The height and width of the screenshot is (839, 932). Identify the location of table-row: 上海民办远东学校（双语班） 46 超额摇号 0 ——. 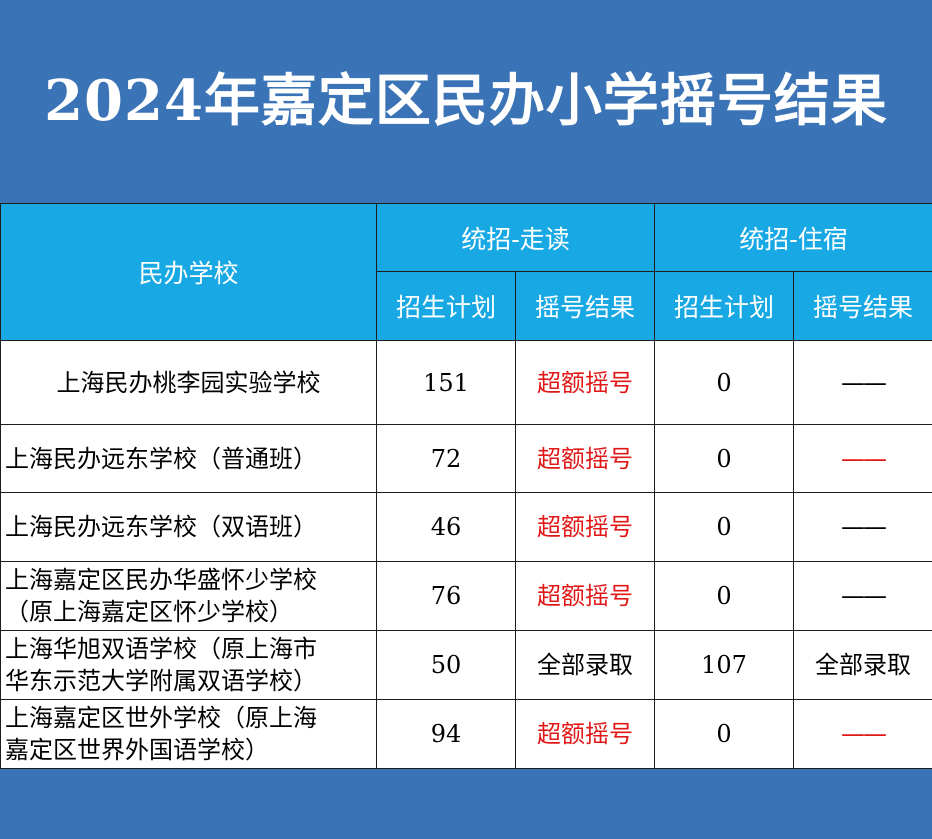
(466, 527).